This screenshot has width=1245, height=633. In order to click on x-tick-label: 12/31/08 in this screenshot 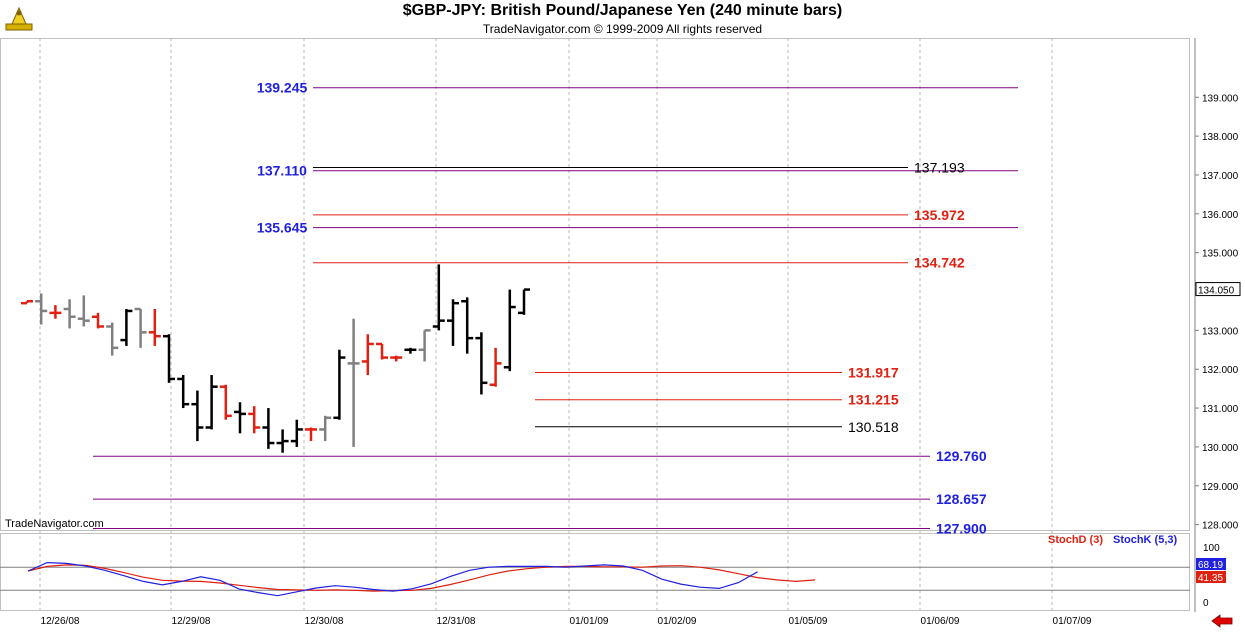, I will do `click(456, 621)`.